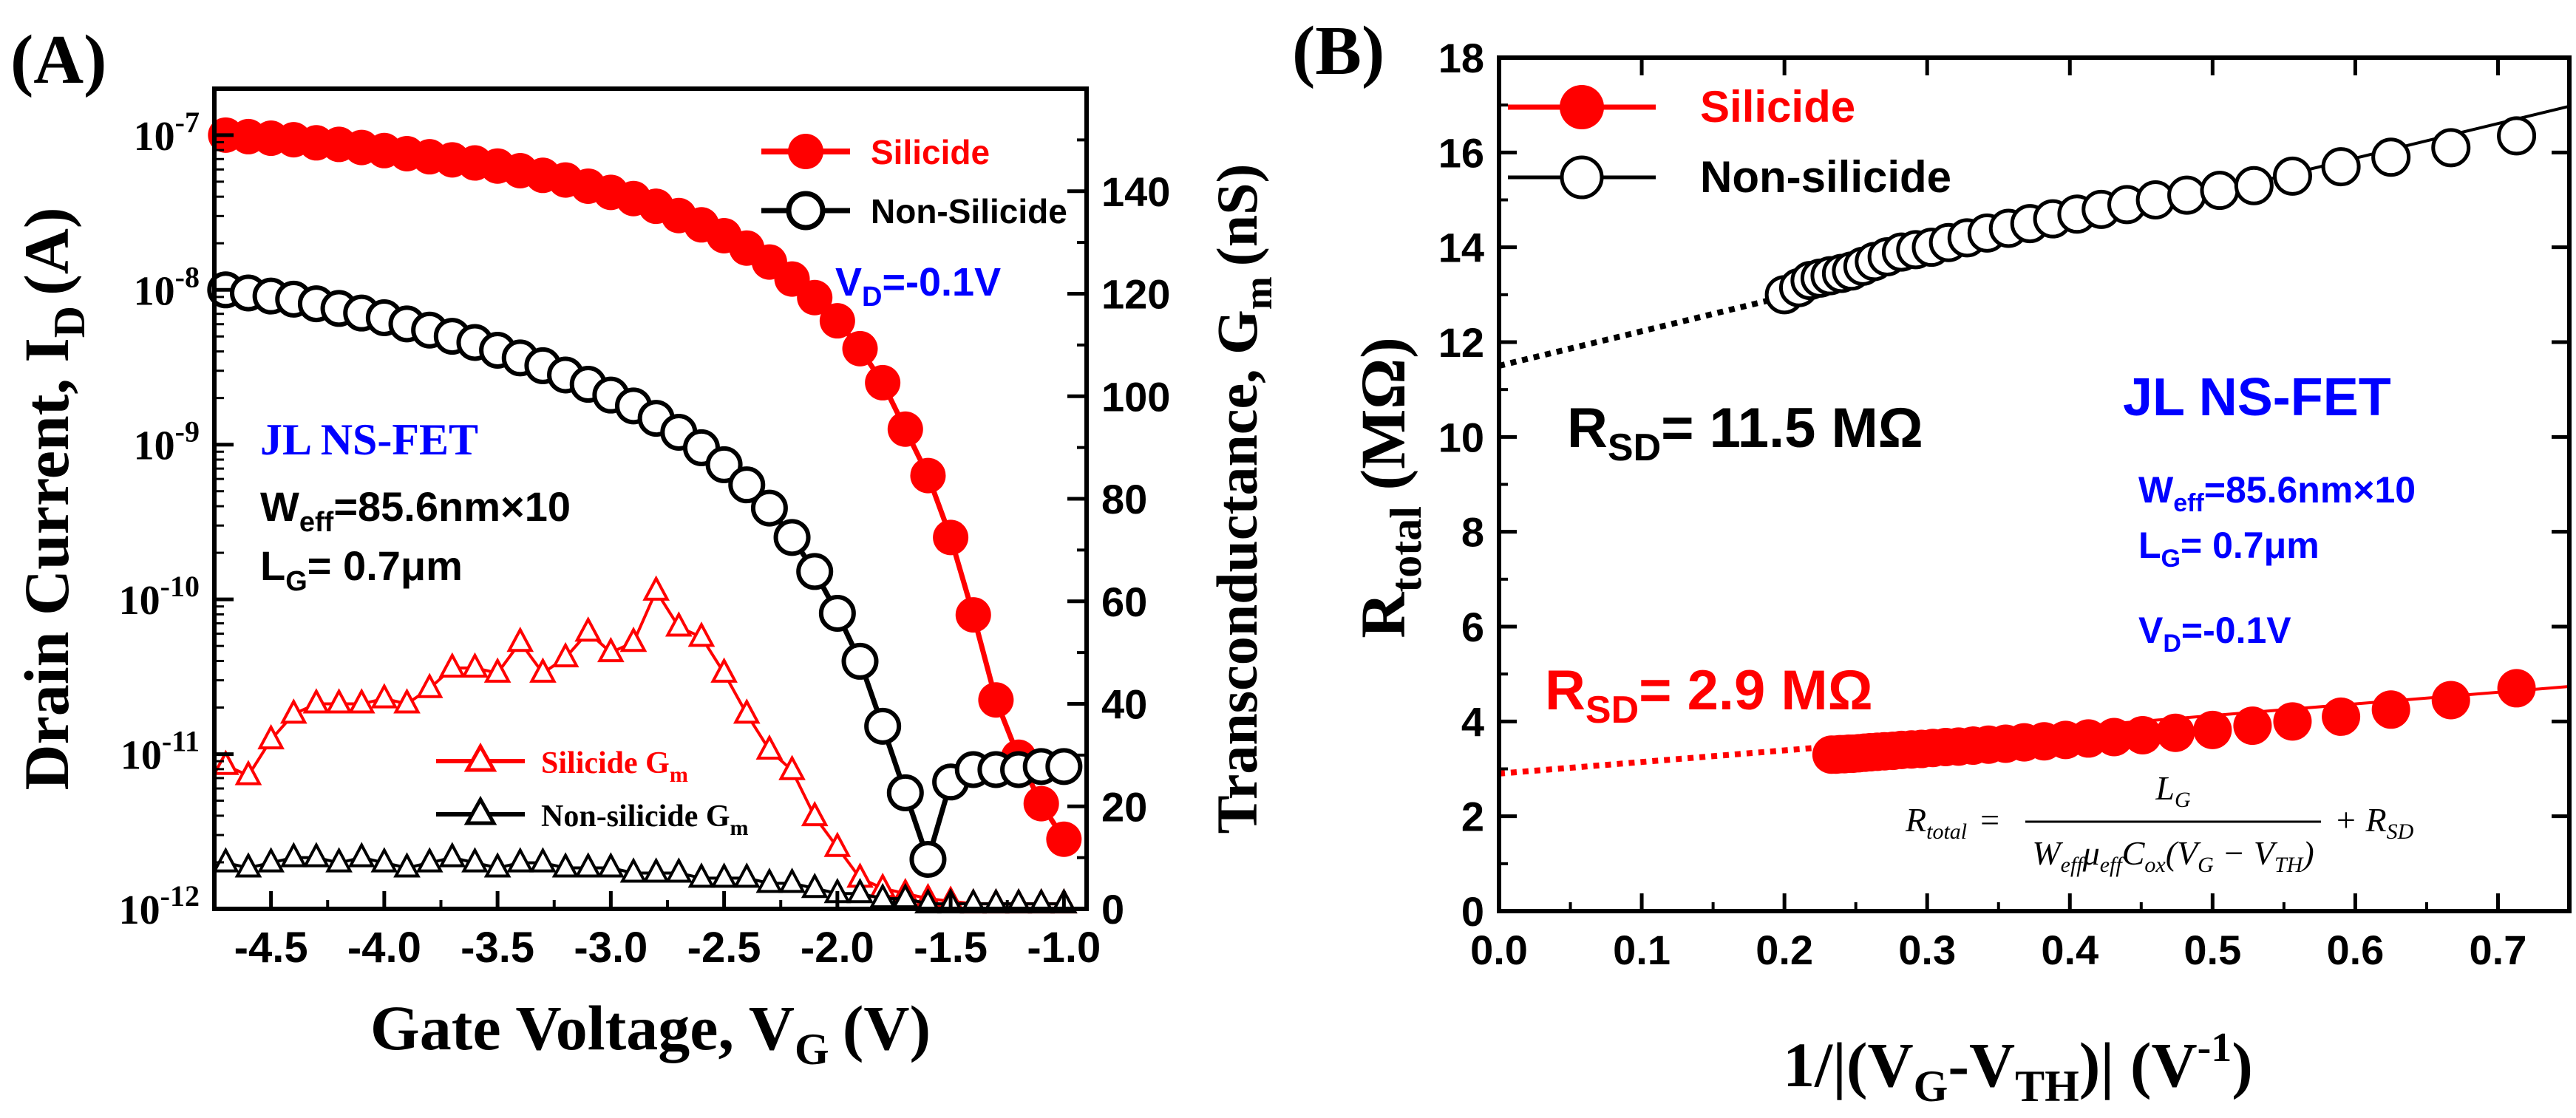 The width and height of the screenshot is (2576, 1118). Describe the element at coordinates (384, 948) in the screenshot. I see `a-x-tick-label: -4.0` at that location.